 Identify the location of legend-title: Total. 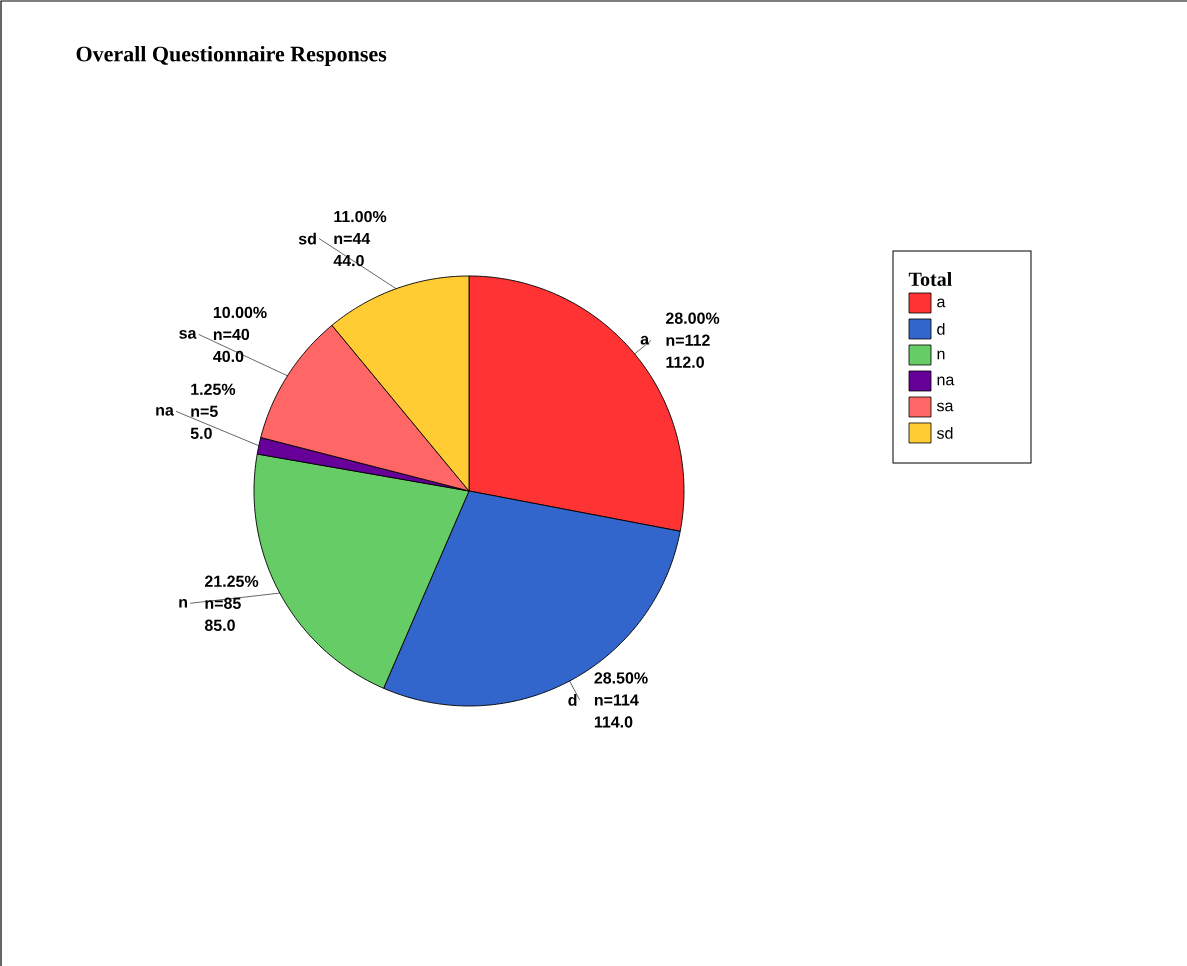
(930, 279).